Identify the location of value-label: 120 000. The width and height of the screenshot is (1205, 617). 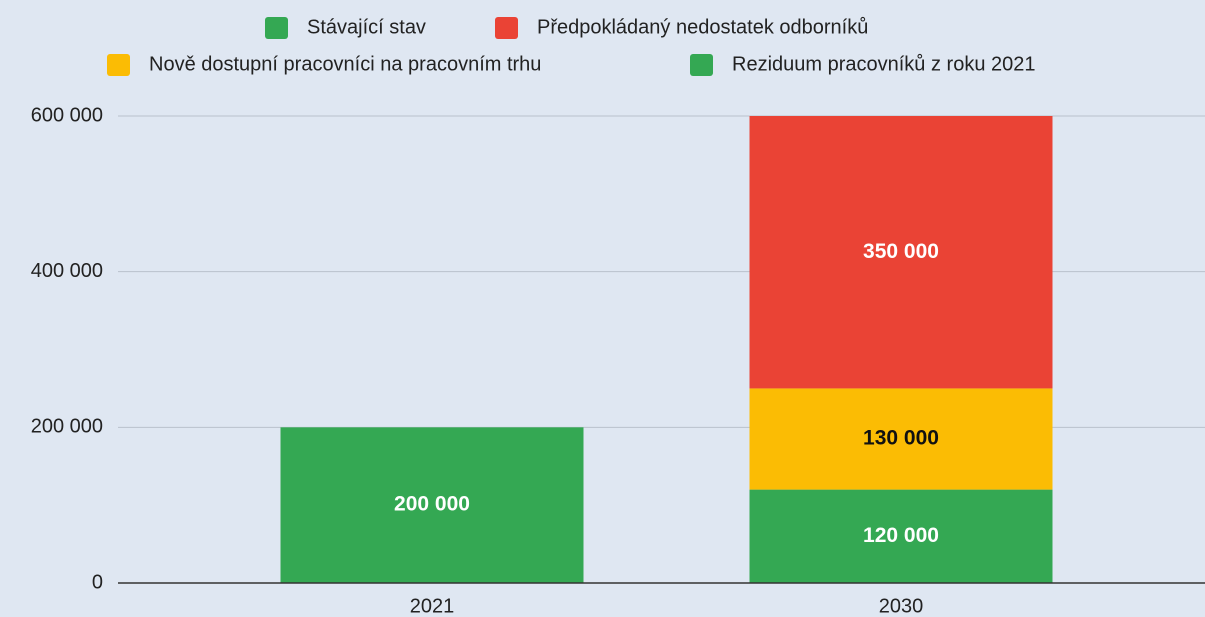
(901, 535).